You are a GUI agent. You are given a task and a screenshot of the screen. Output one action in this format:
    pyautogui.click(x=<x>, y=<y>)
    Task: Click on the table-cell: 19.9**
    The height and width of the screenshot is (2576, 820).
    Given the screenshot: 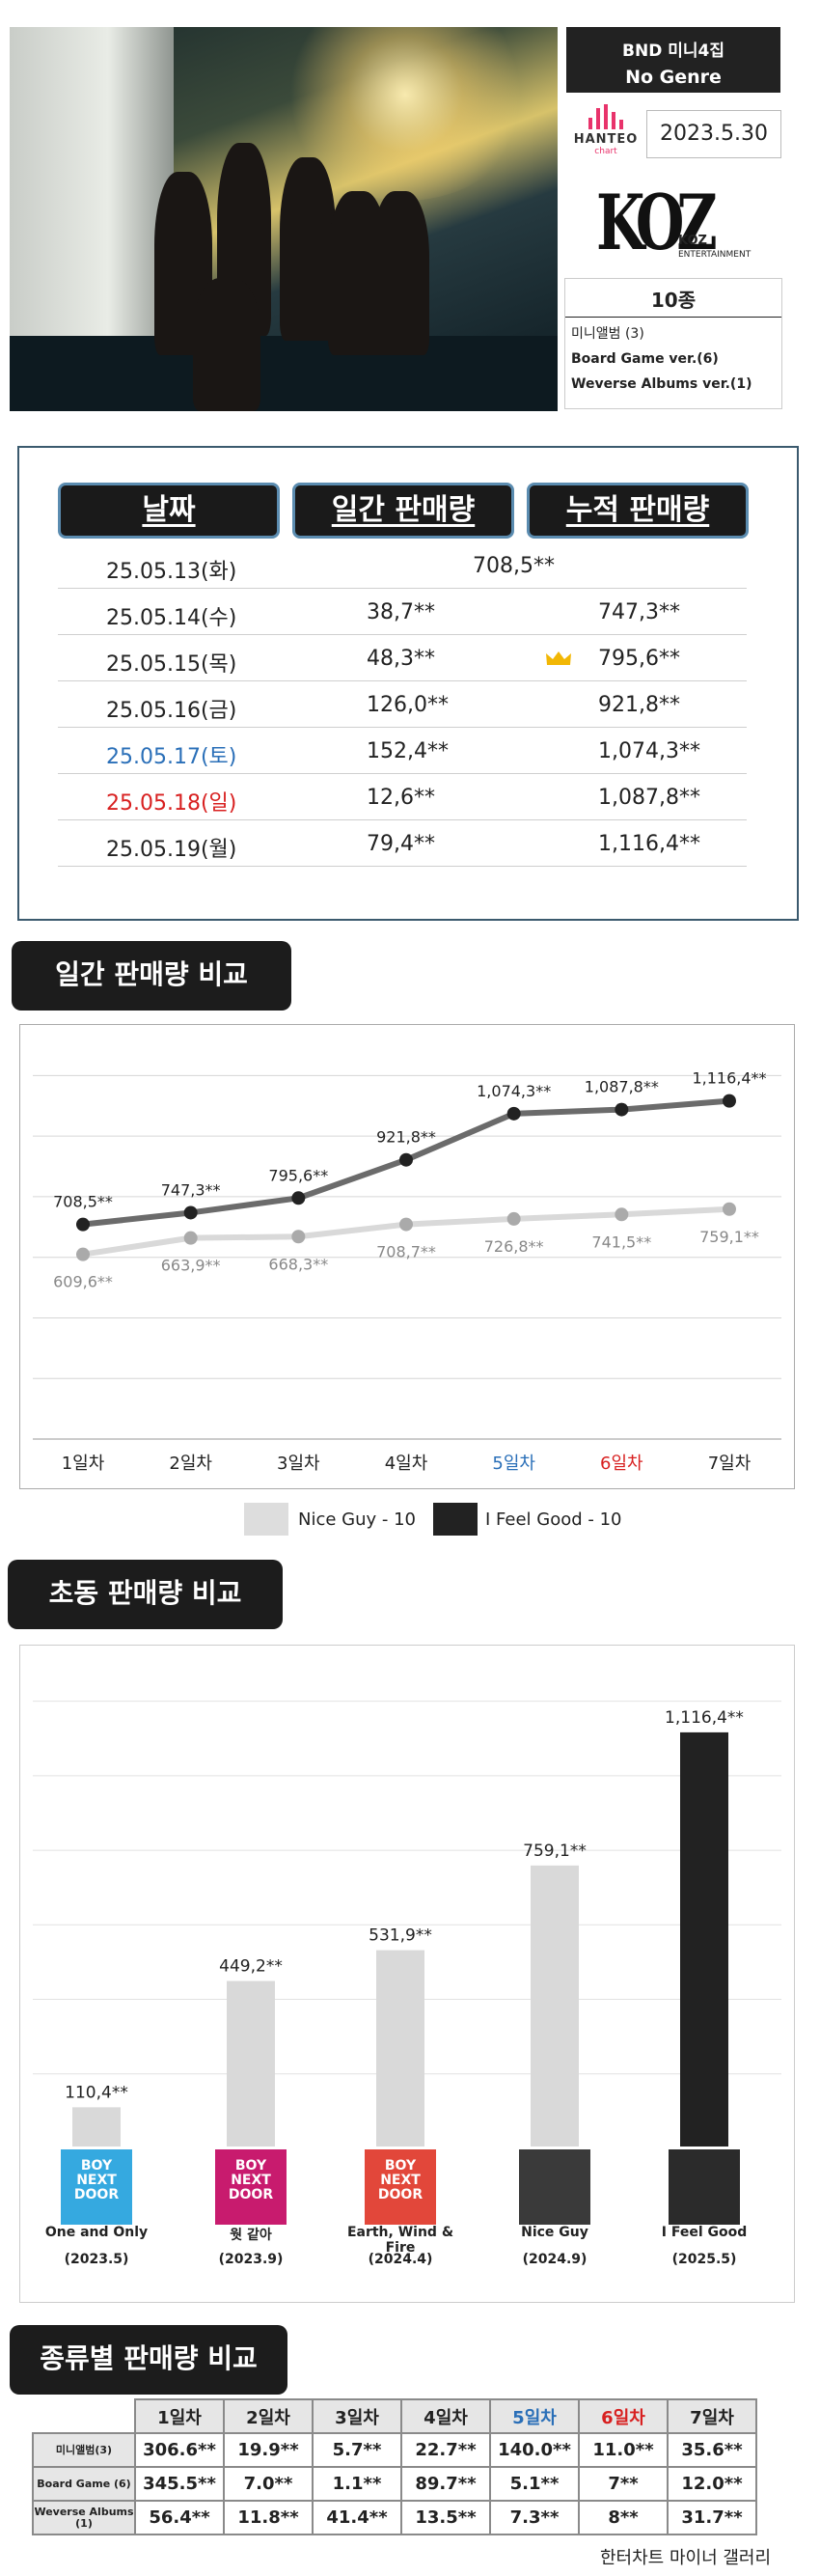 What is the action you would take?
    pyautogui.click(x=268, y=2450)
    